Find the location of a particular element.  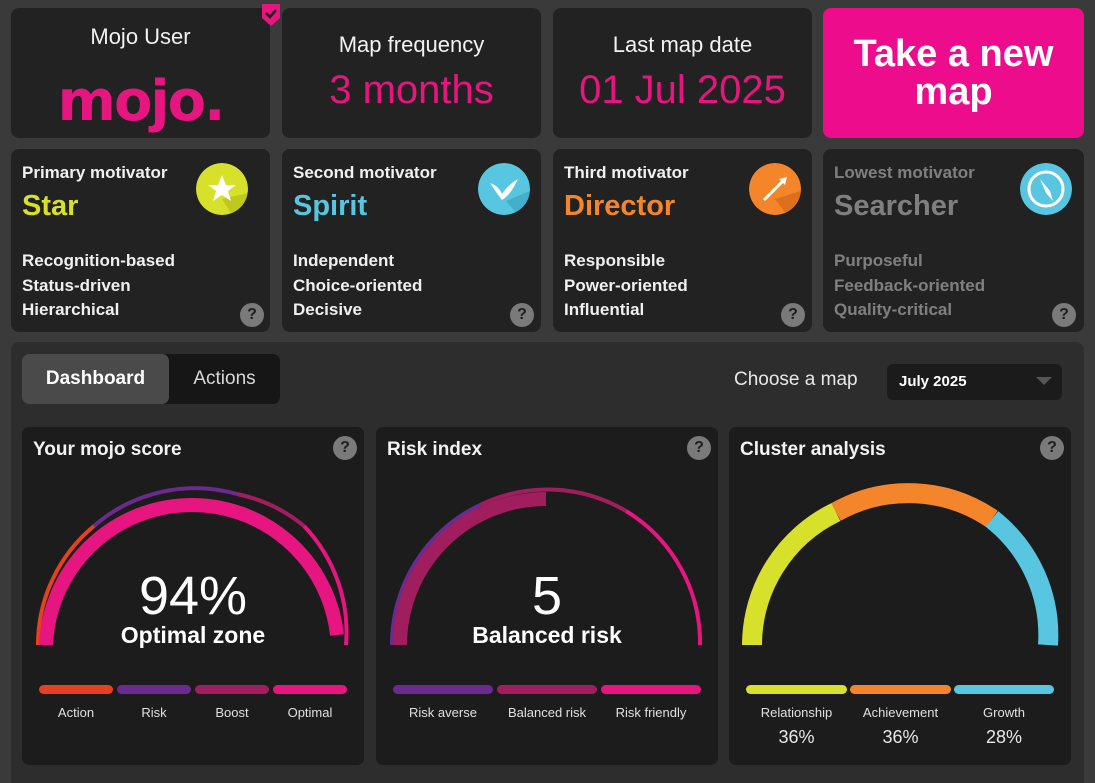

user-name: Mojo User is located at coordinates (140, 36).